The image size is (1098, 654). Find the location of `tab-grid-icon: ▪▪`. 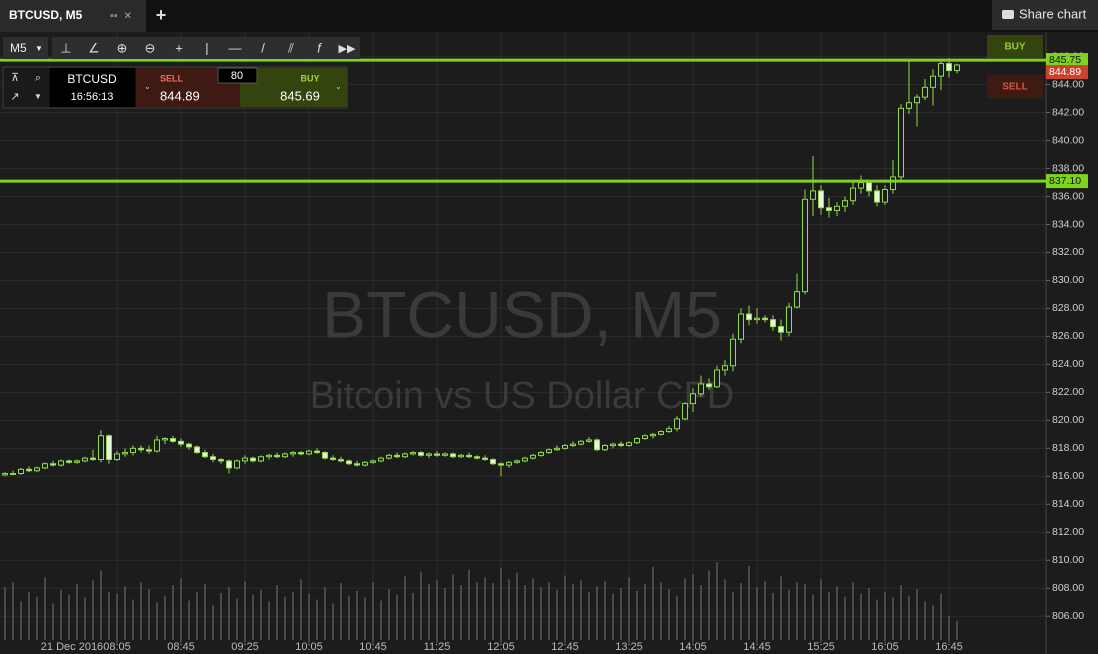

tab-grid-icon: ▪▪ is located at coordinates (114, 16).